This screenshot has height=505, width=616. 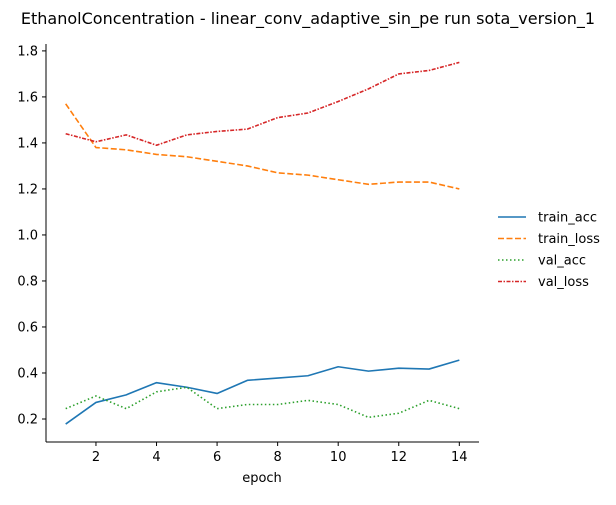 What do you see at coordinates (27, 373) in the screenshot?
I see `y-tick-label: 0.4` at bounding box center [27, 373].